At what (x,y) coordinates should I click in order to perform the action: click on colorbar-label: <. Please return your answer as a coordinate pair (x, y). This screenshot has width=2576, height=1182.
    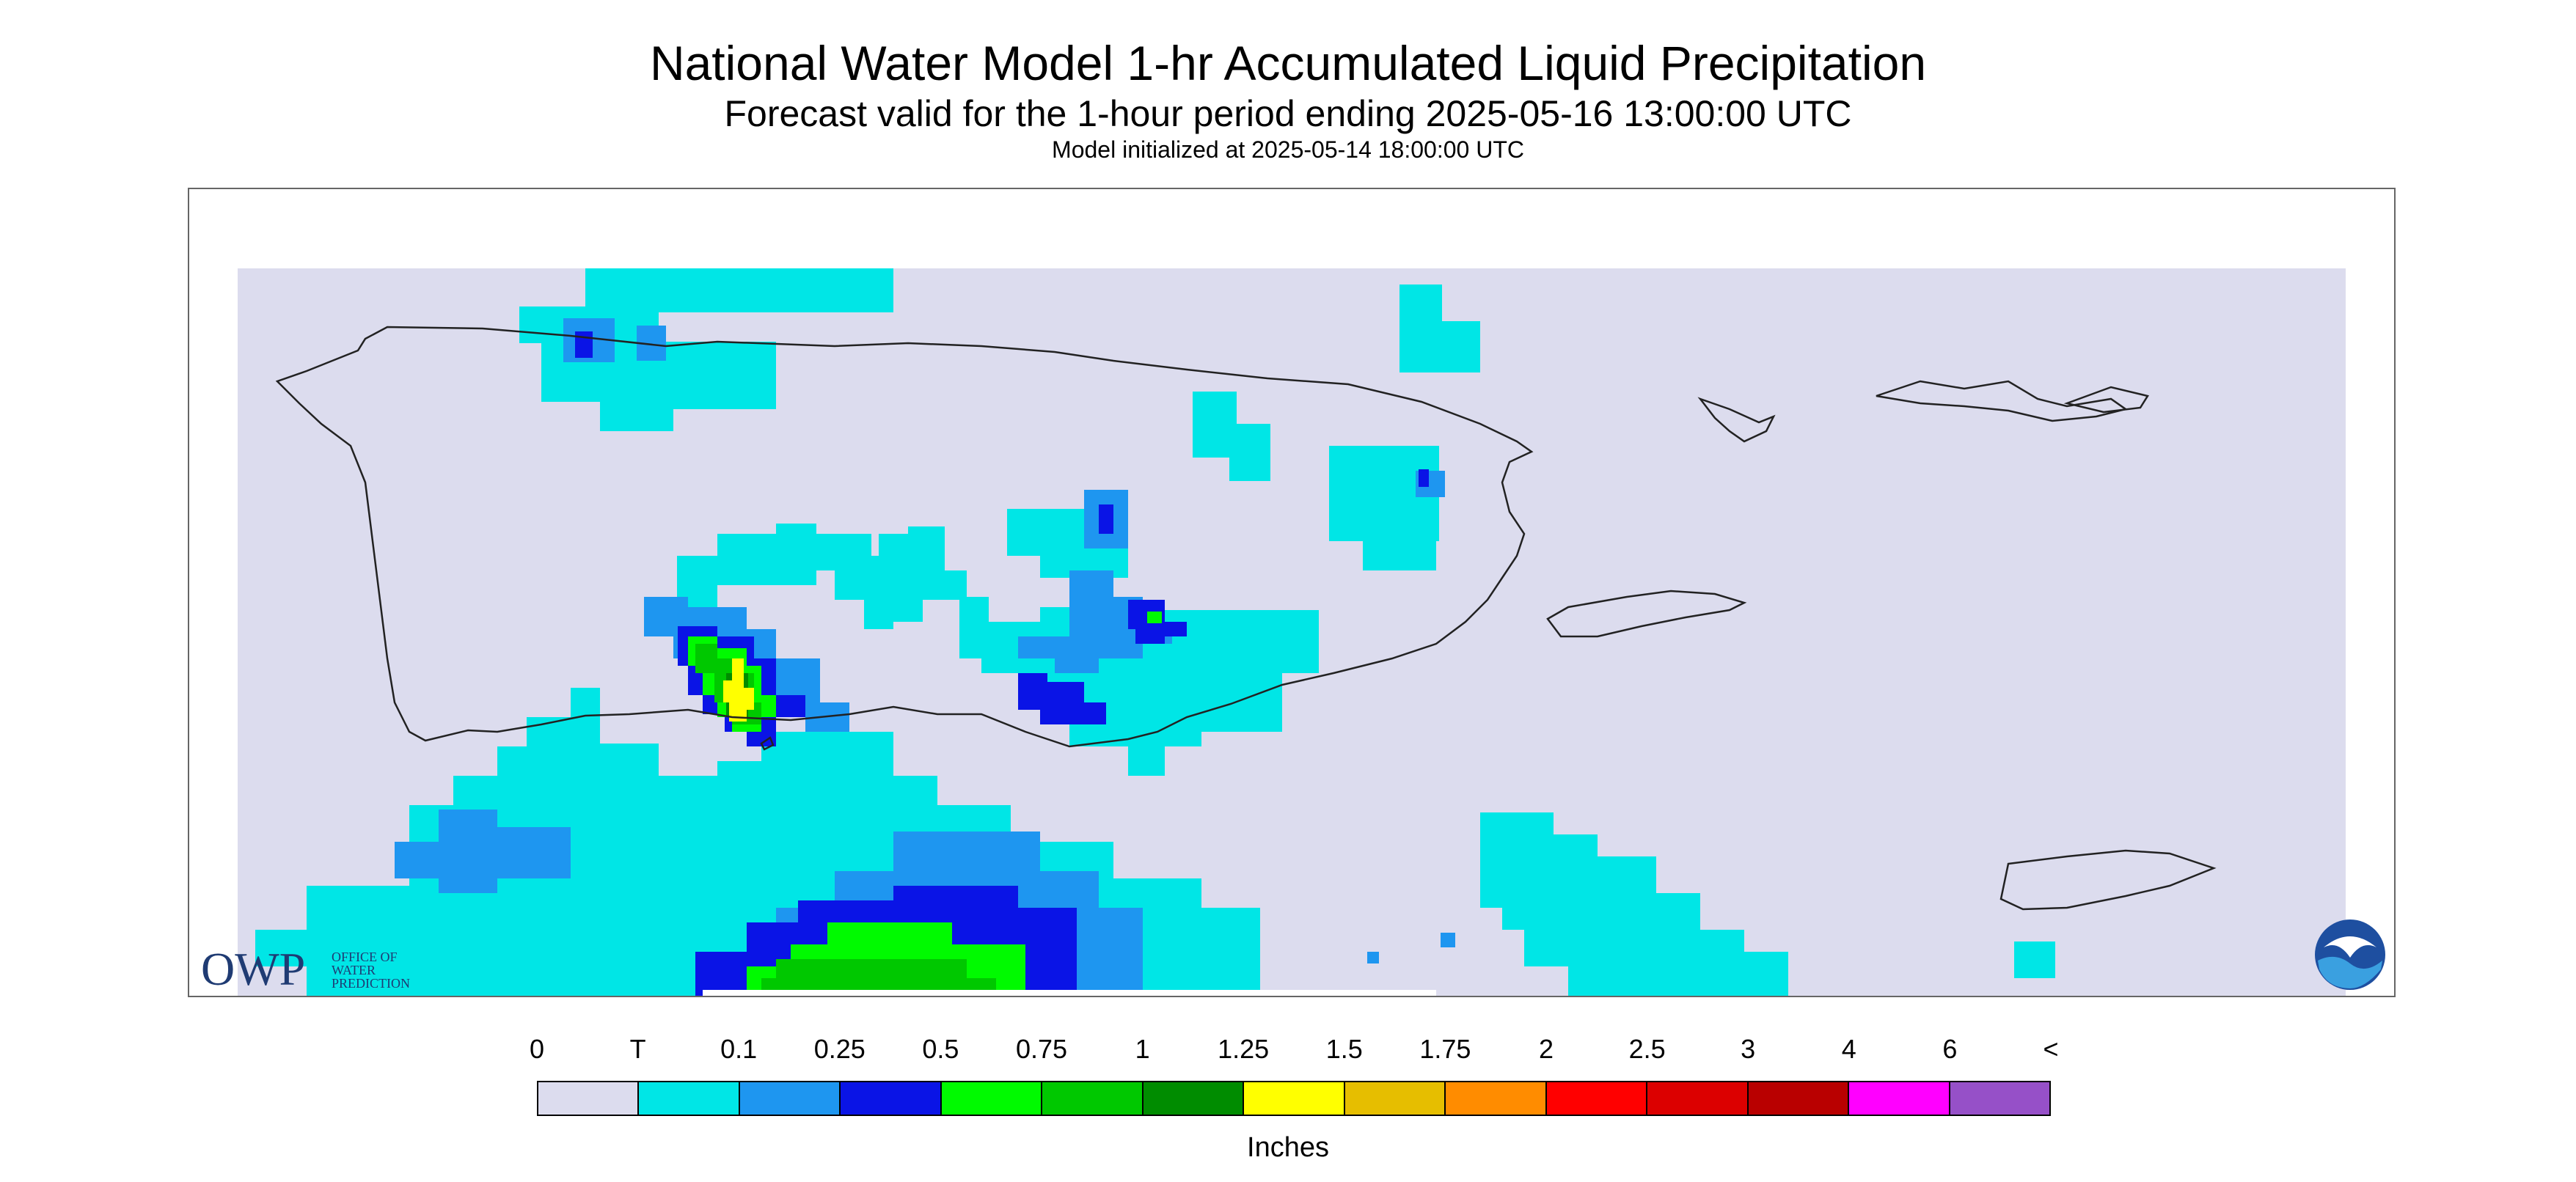
    Looking at the image, I should click on (2051, 1049).